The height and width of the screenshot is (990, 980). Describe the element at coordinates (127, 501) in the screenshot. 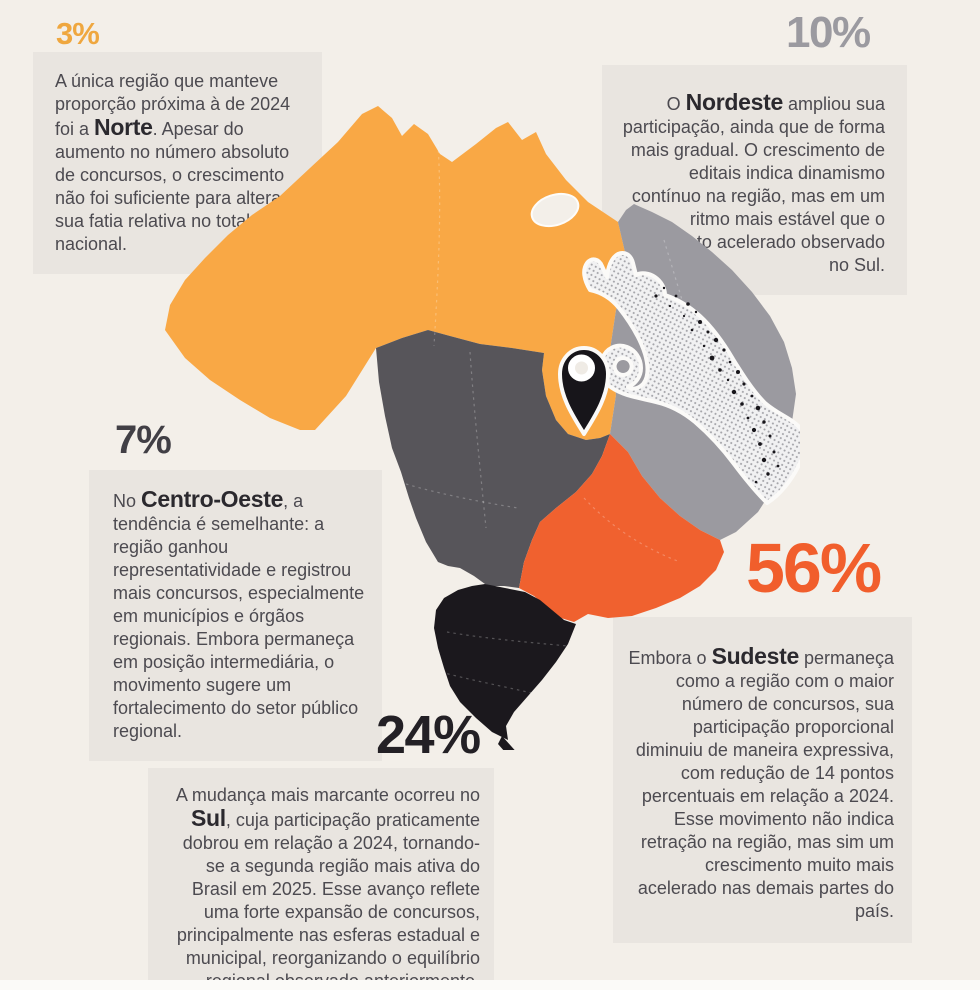

I see `text-segment: No` at that location.